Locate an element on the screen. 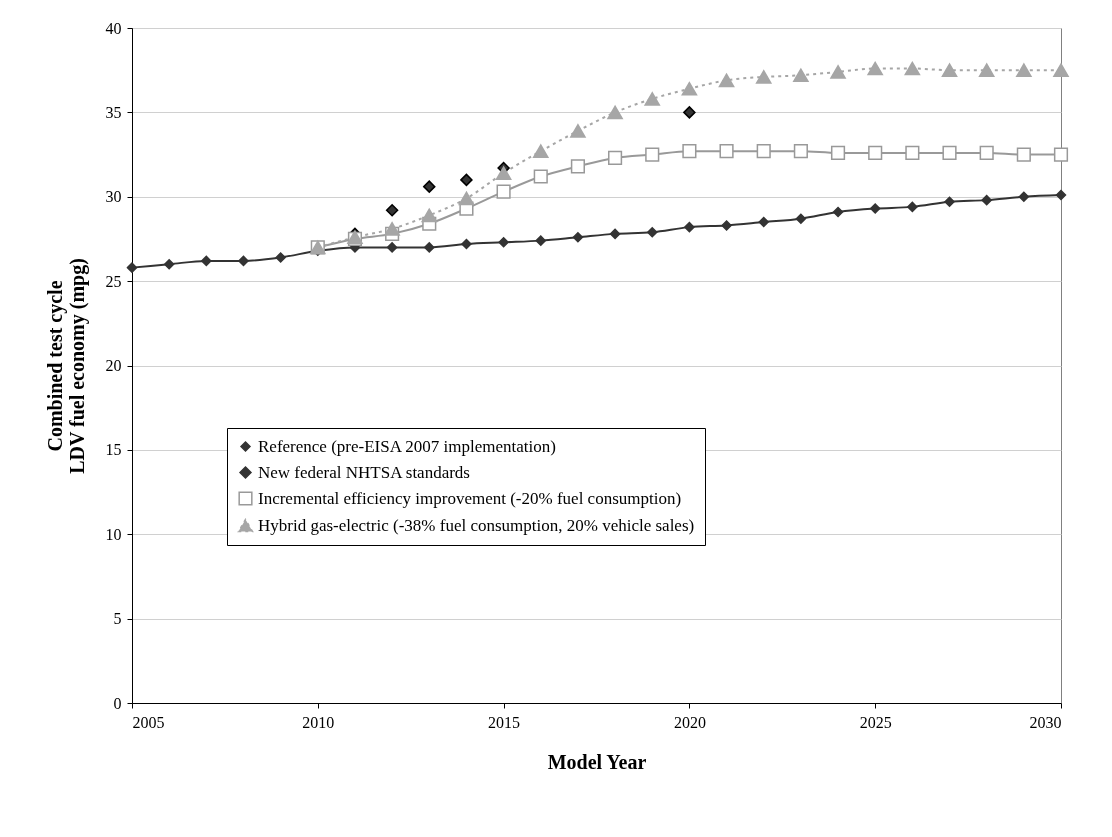 The height and width of the screenshot is (837, 1112). y-tick-label: 15 is located at coordinates (113, 450).